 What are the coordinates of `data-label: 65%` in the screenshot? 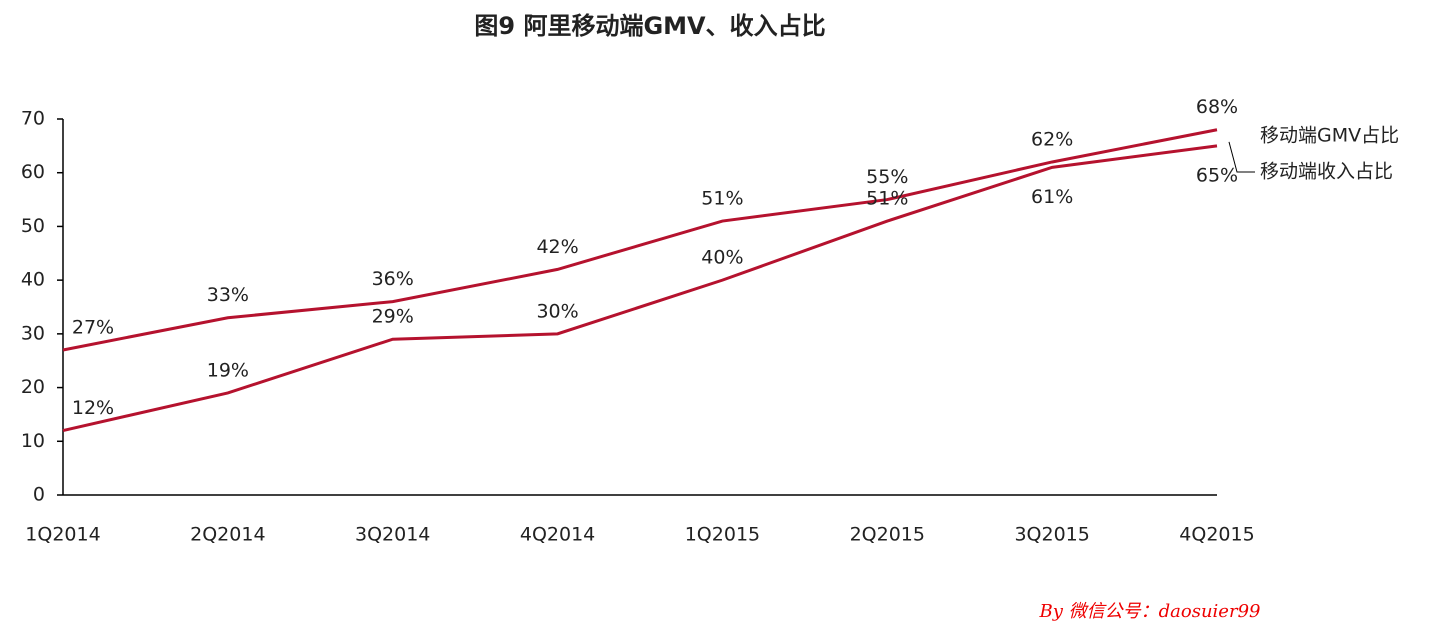 It's located at (1217, 175).